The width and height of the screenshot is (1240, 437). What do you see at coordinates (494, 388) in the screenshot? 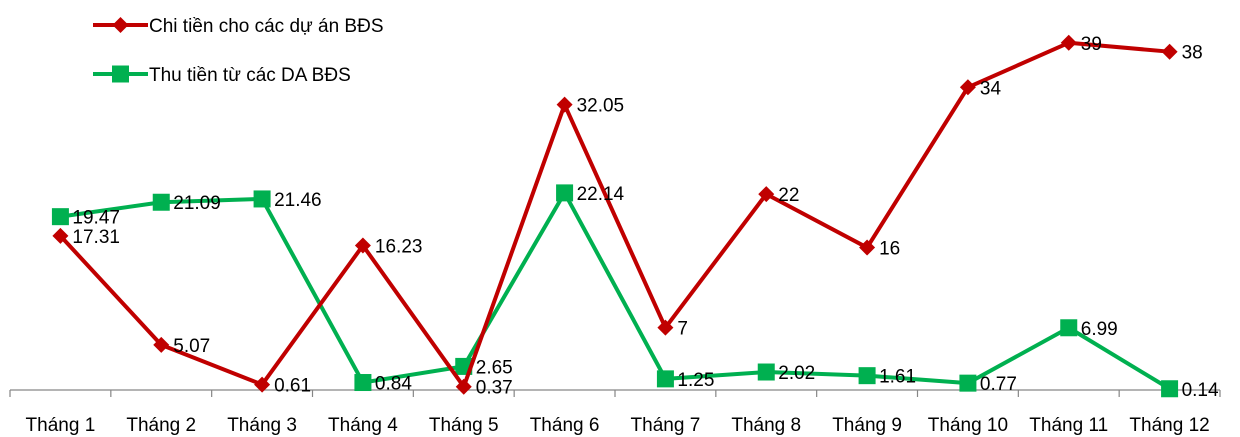
I see `data-label: 0.37` at bounding box center [494, 388].